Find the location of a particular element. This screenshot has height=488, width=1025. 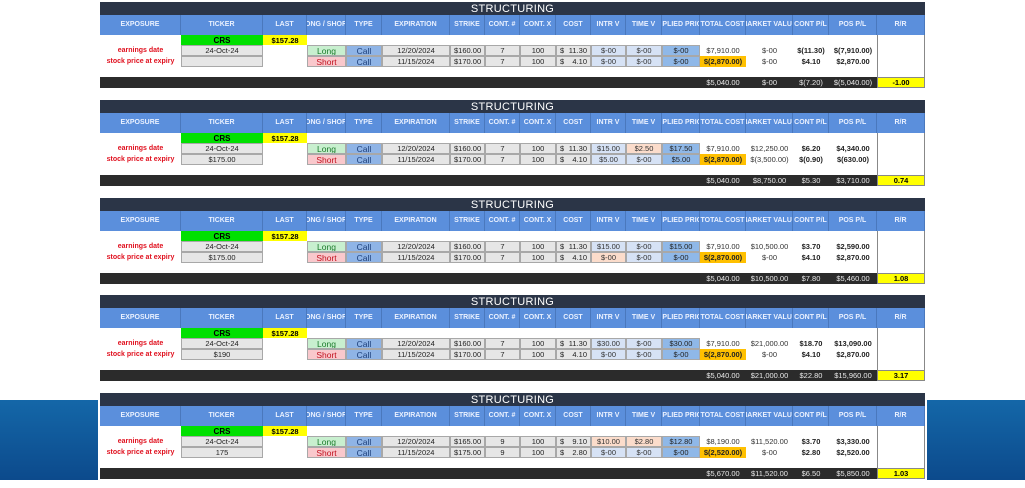

time-v-cell: $-00 is located at coordinates (644, 343).